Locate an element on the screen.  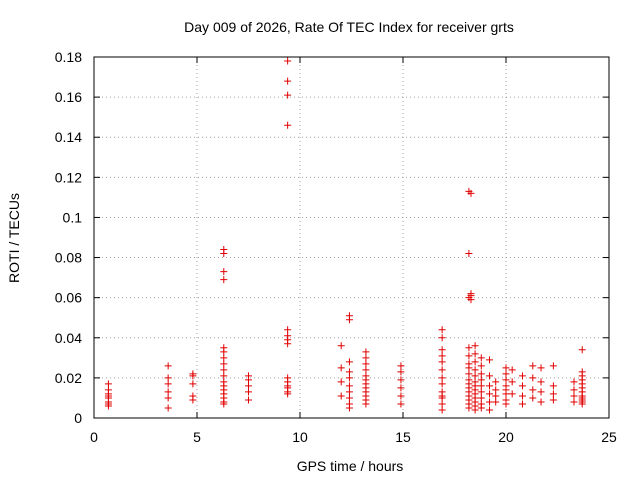
y-tick-label: 0.06 is located at coordinates (68, 298).